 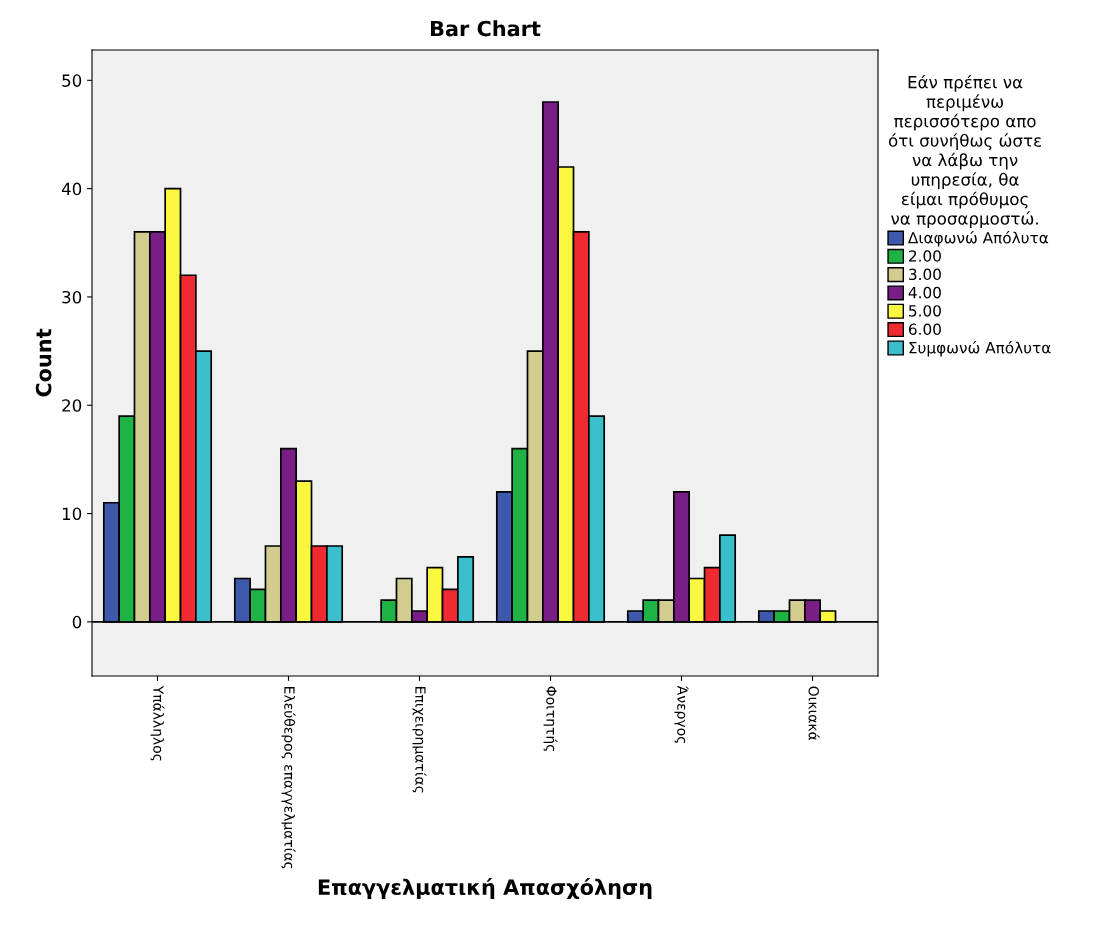 What do you see at coordinates (980, 349) in the screenshot?
I see `legend-label: Συμφωνώ Απόλυτα` at bounding box center [980, 349].